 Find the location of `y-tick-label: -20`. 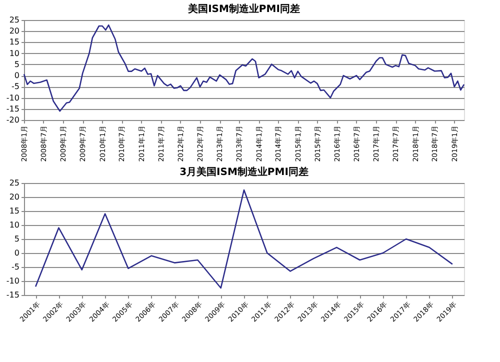

y-tick-label: -20 is located at coordinates (13, 120).